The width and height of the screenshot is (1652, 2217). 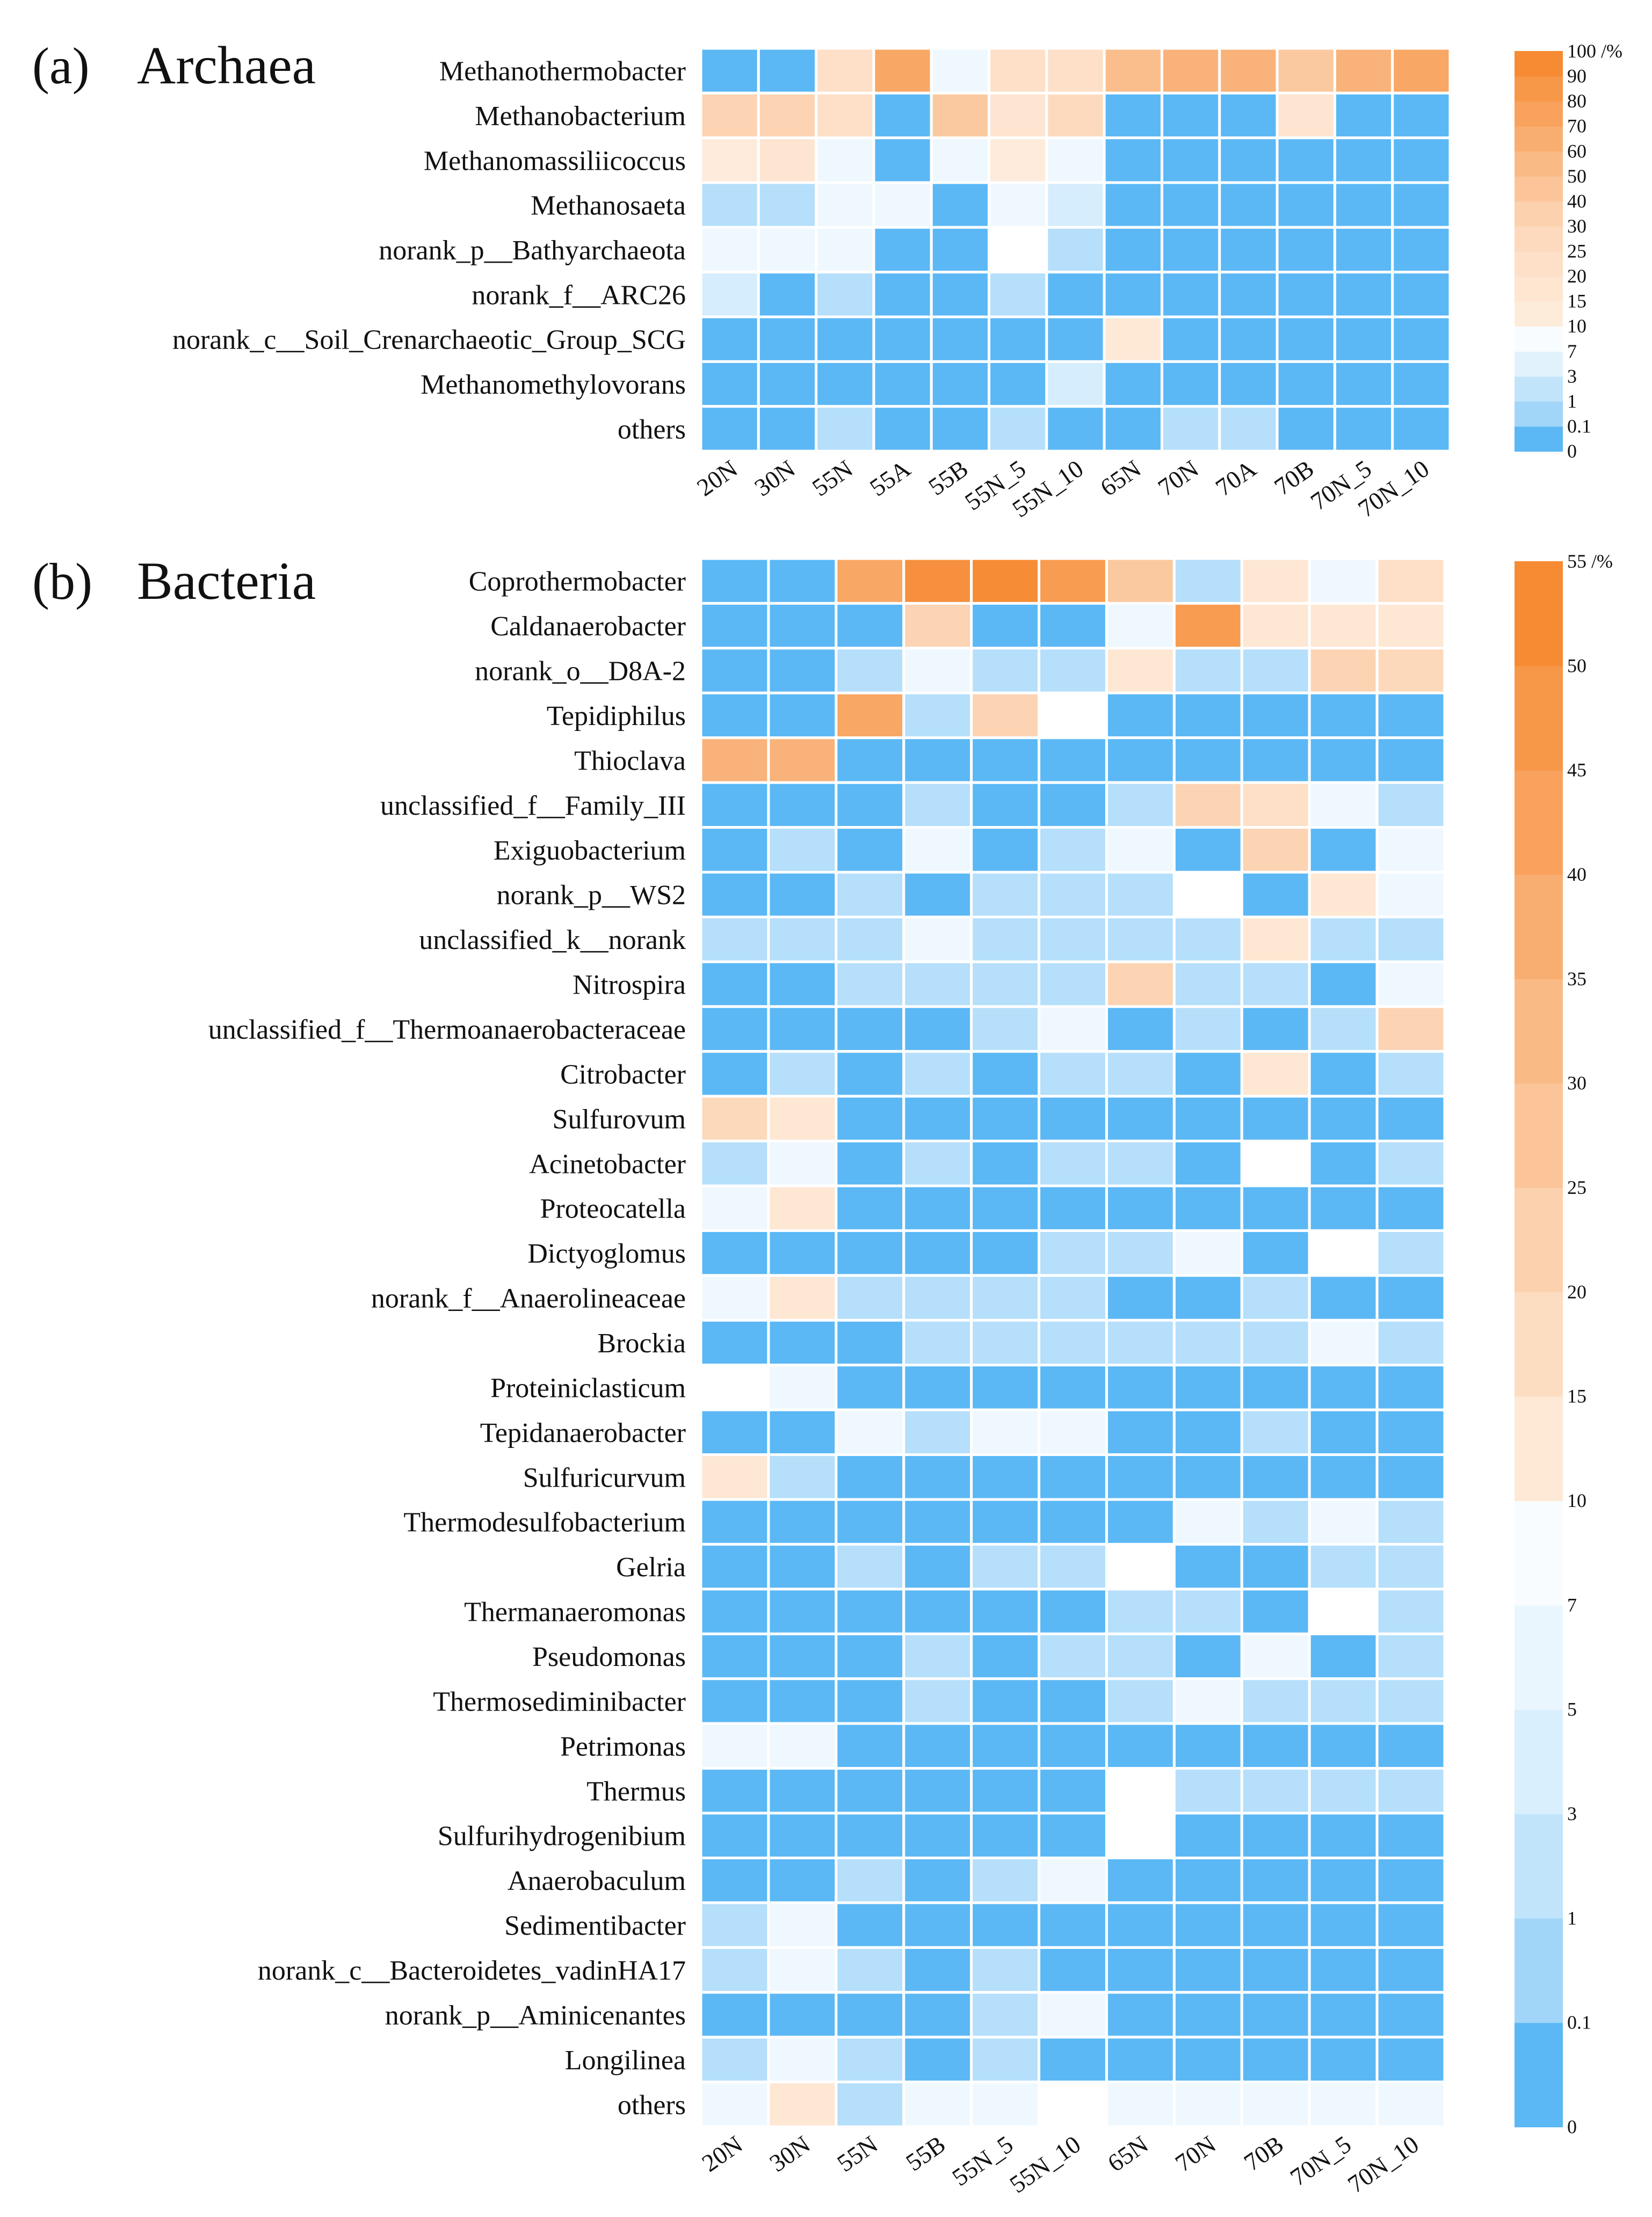 What do you see at coordinates (630, 760) in the screenshot?
I see `row-label: Thioclava` at bounding box center [630, 760].